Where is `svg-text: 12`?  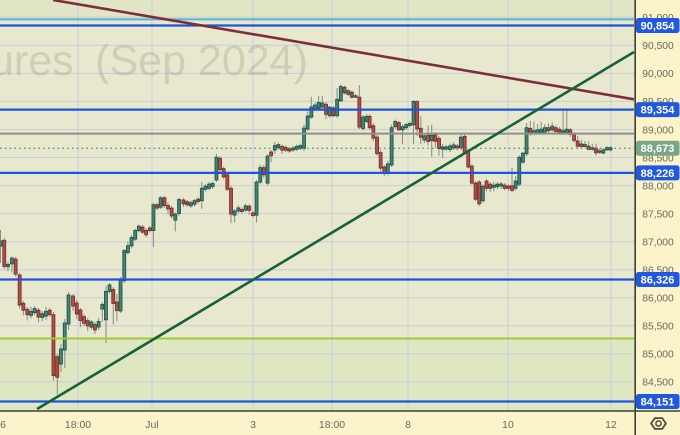
svg-text: 12 is located at coordinates (611, 425).